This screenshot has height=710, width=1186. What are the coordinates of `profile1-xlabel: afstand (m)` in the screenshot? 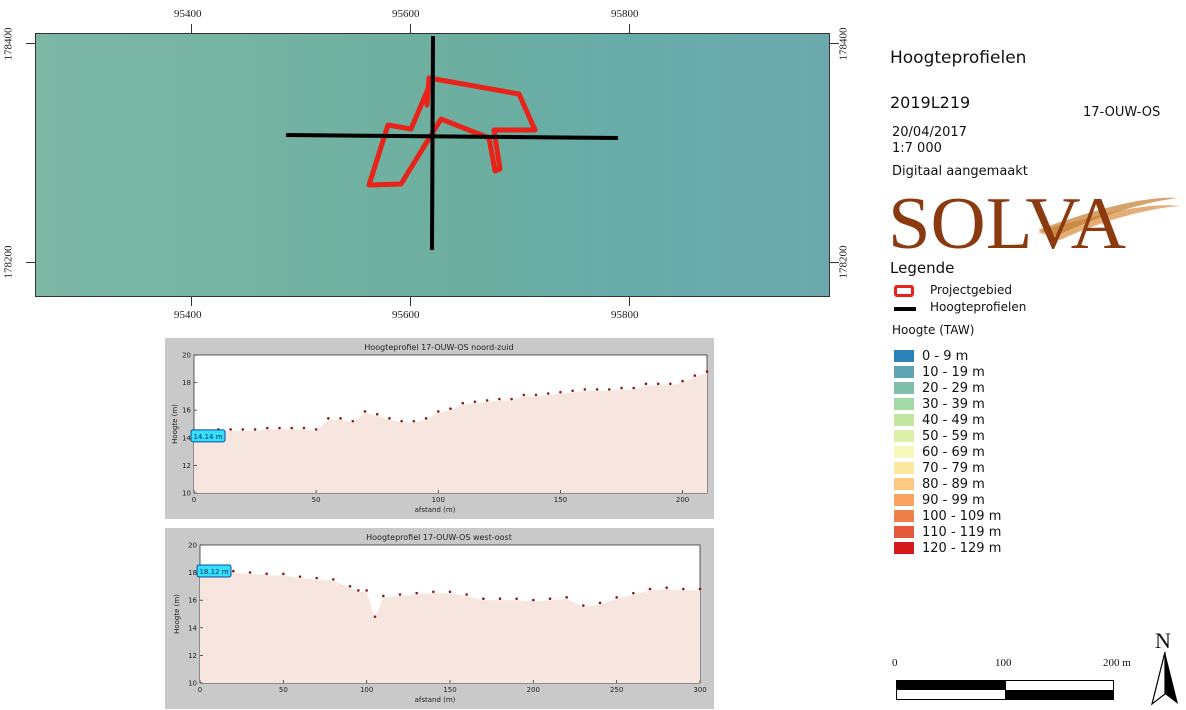 It's located at (435, 510).